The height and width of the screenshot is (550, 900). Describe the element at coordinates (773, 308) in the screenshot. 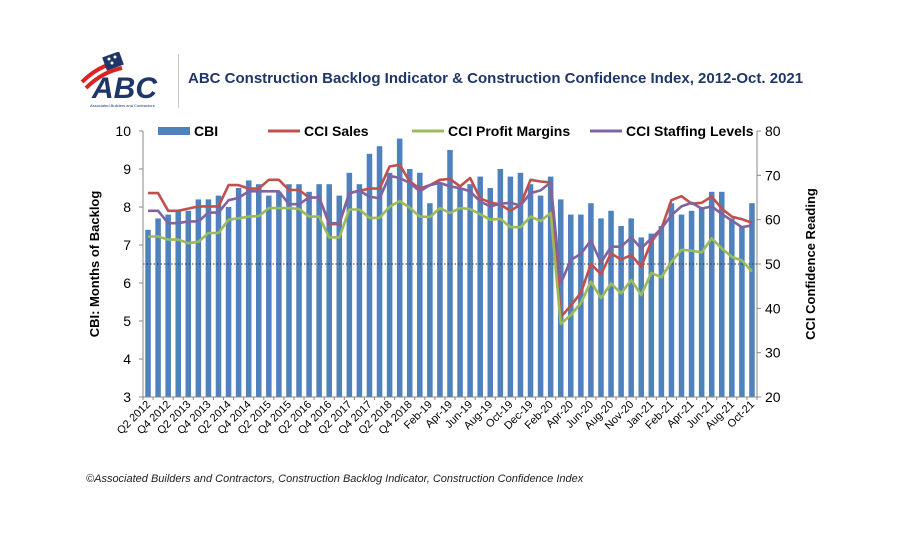

I see `y-tick-label-right: 40` at that location.